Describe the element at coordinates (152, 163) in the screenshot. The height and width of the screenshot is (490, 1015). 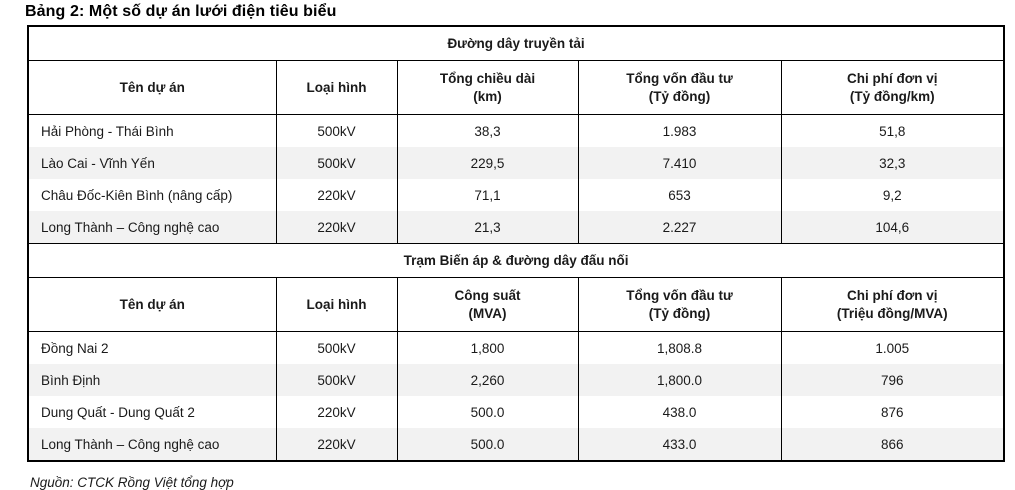
I see `project-name-cell: Lào Cai - Vĩnh Yến` at that location.